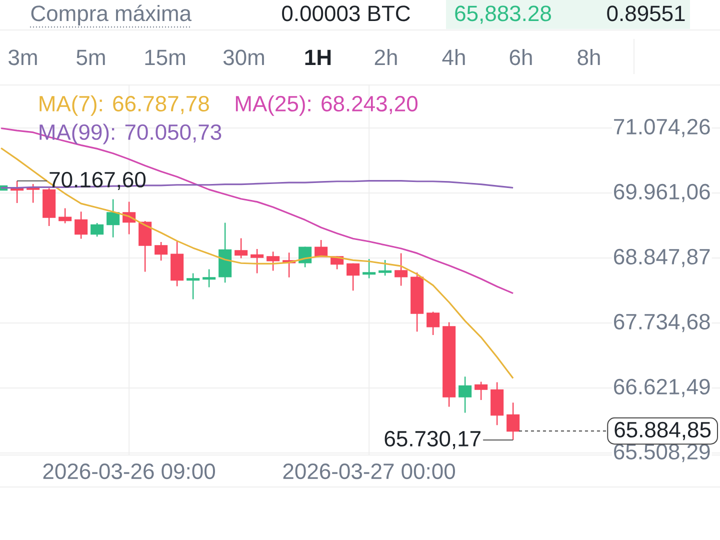 The height and width of the screenshot is (540, 720). I want to click on y-tick-label: 65.508,29, so click(662, 453).